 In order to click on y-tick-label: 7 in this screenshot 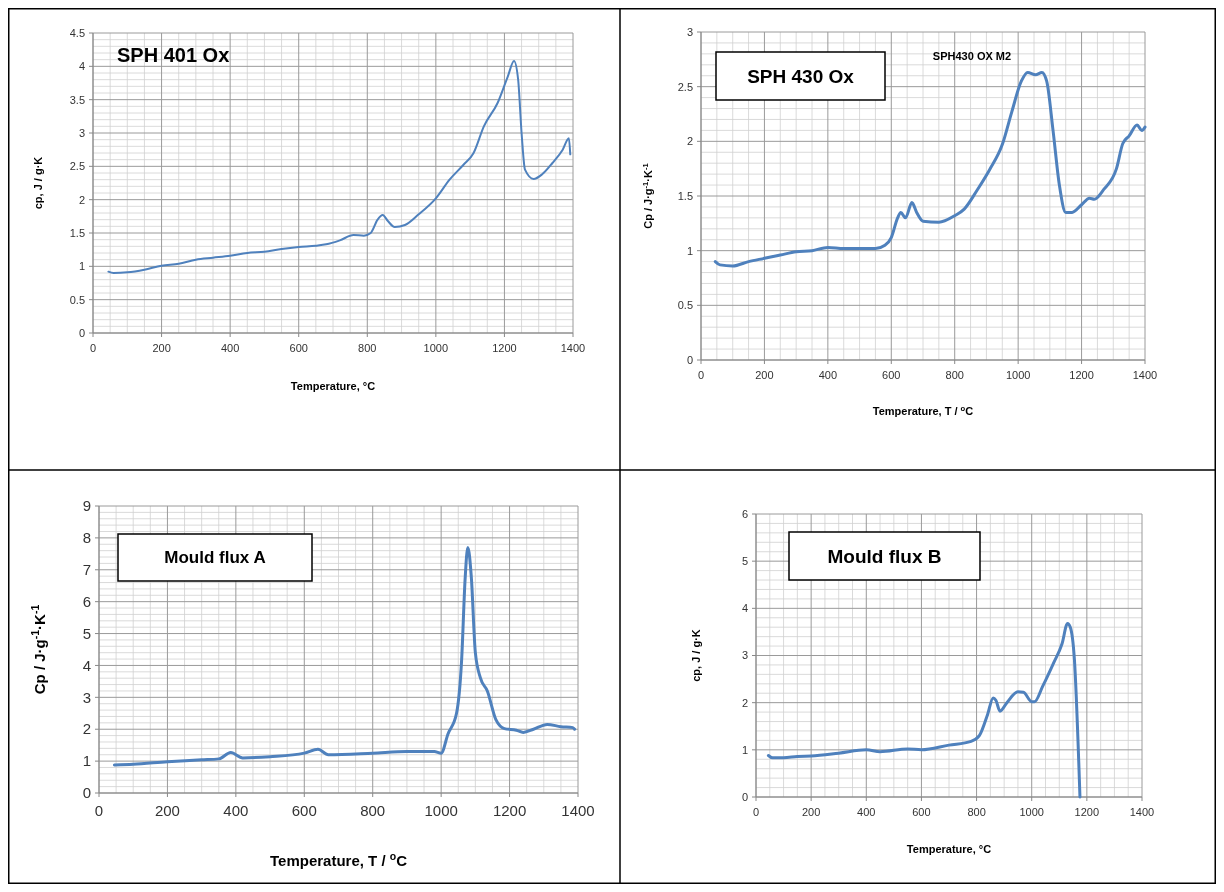, I will do `click(86, 570)`.